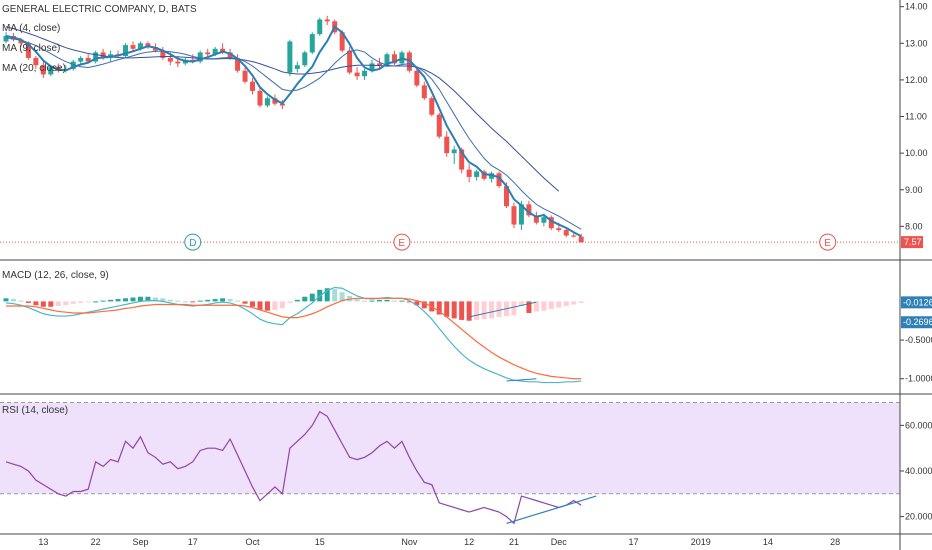  What do you see at coordinates (918, 379) in the screenshot?
I see `y-tick-label: -1.0000` at bounding box center [918, 379].